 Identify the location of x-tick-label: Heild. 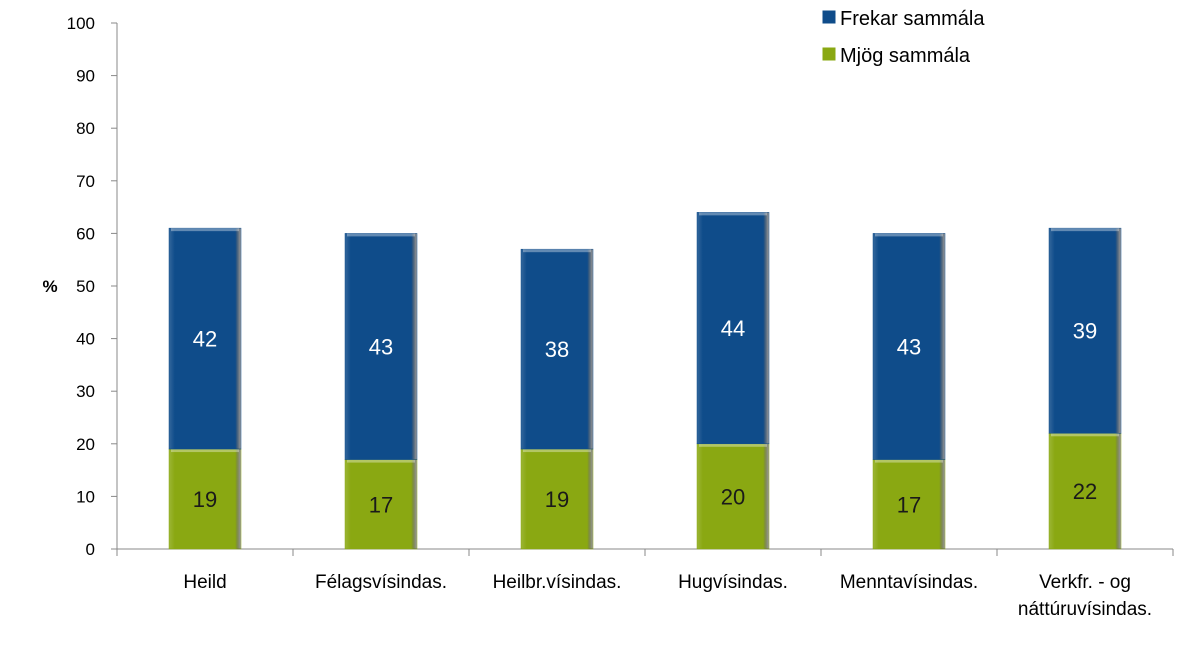
(204, 582).